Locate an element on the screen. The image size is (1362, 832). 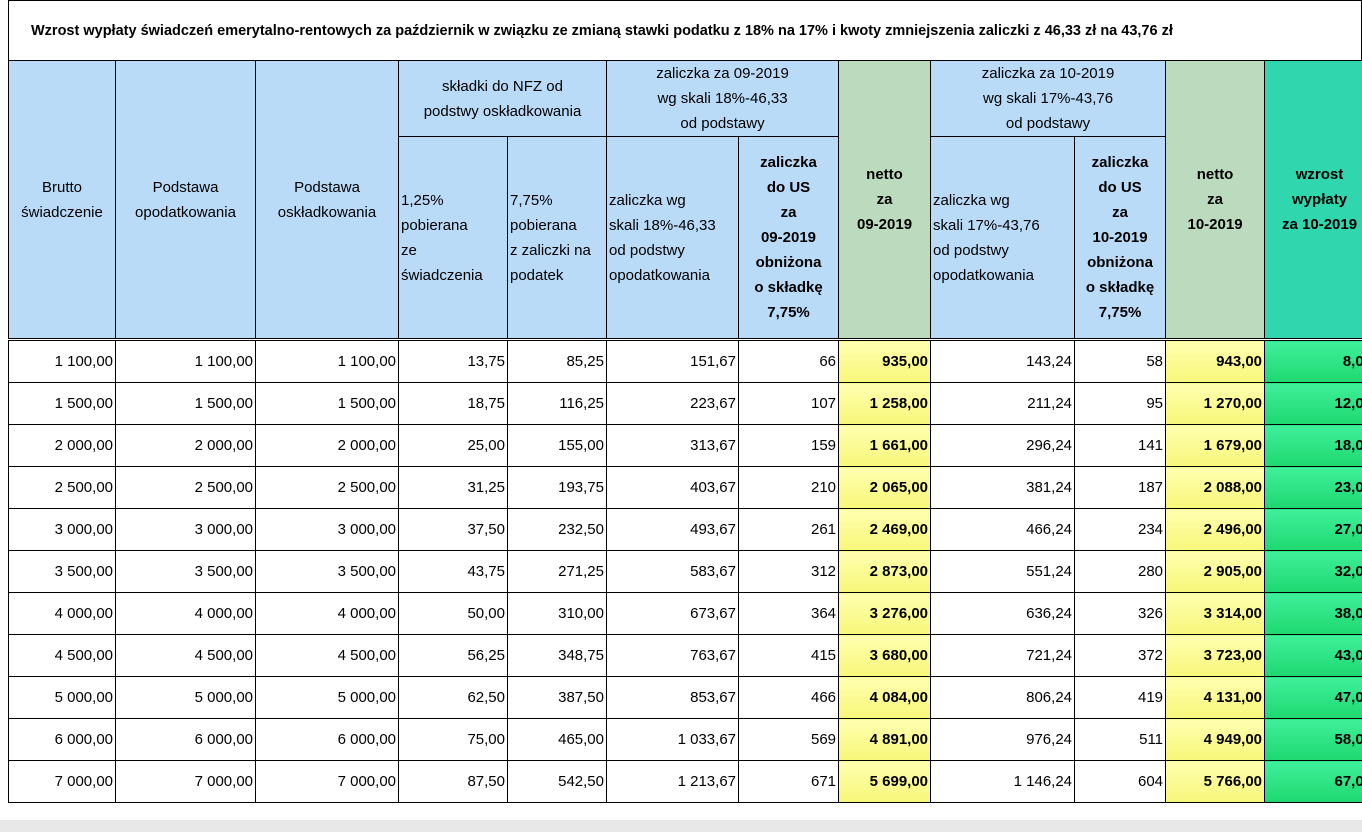
table-cell: 721,24 is located at coordinates (1003, 655).